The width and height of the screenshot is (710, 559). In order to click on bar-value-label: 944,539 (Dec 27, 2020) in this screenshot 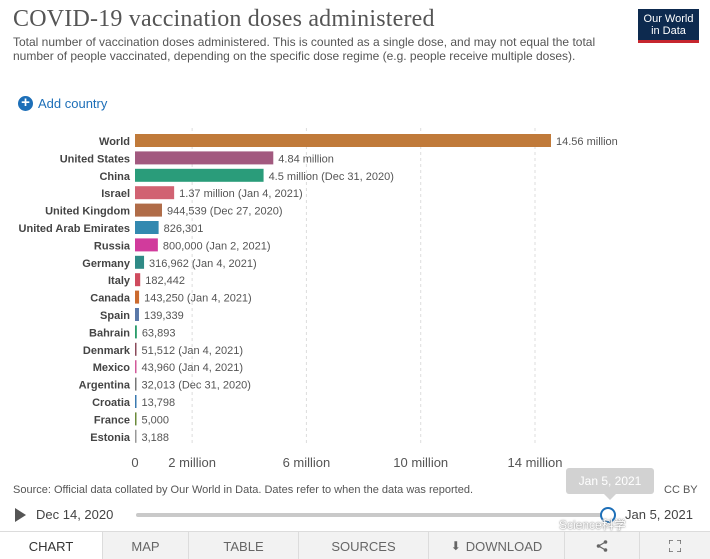, I will do `click(225, 212)`.